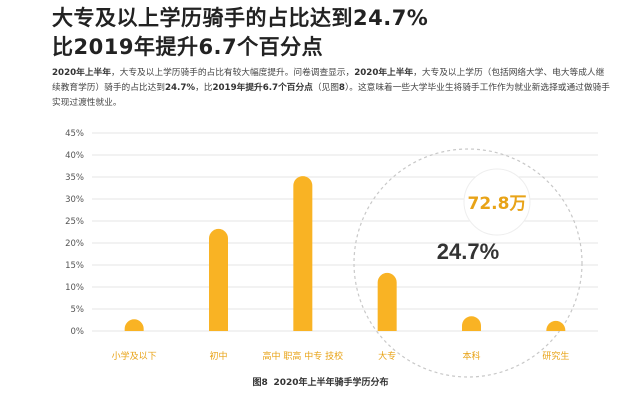  What do you see at coordinates (328, 80) in the screenshot?
I see `intro-text-4: ，大专及以上学历（包括网络大学、电大等成人继续教育学历）骑手的占比达到` at bounding box center [328, 80].